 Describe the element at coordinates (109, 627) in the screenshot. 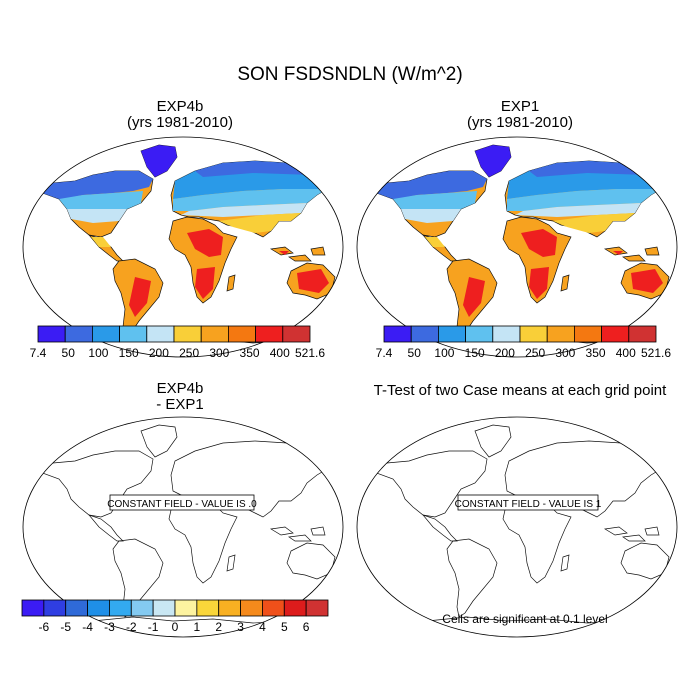

I see `colorbar-tick-label: -3` at that location.